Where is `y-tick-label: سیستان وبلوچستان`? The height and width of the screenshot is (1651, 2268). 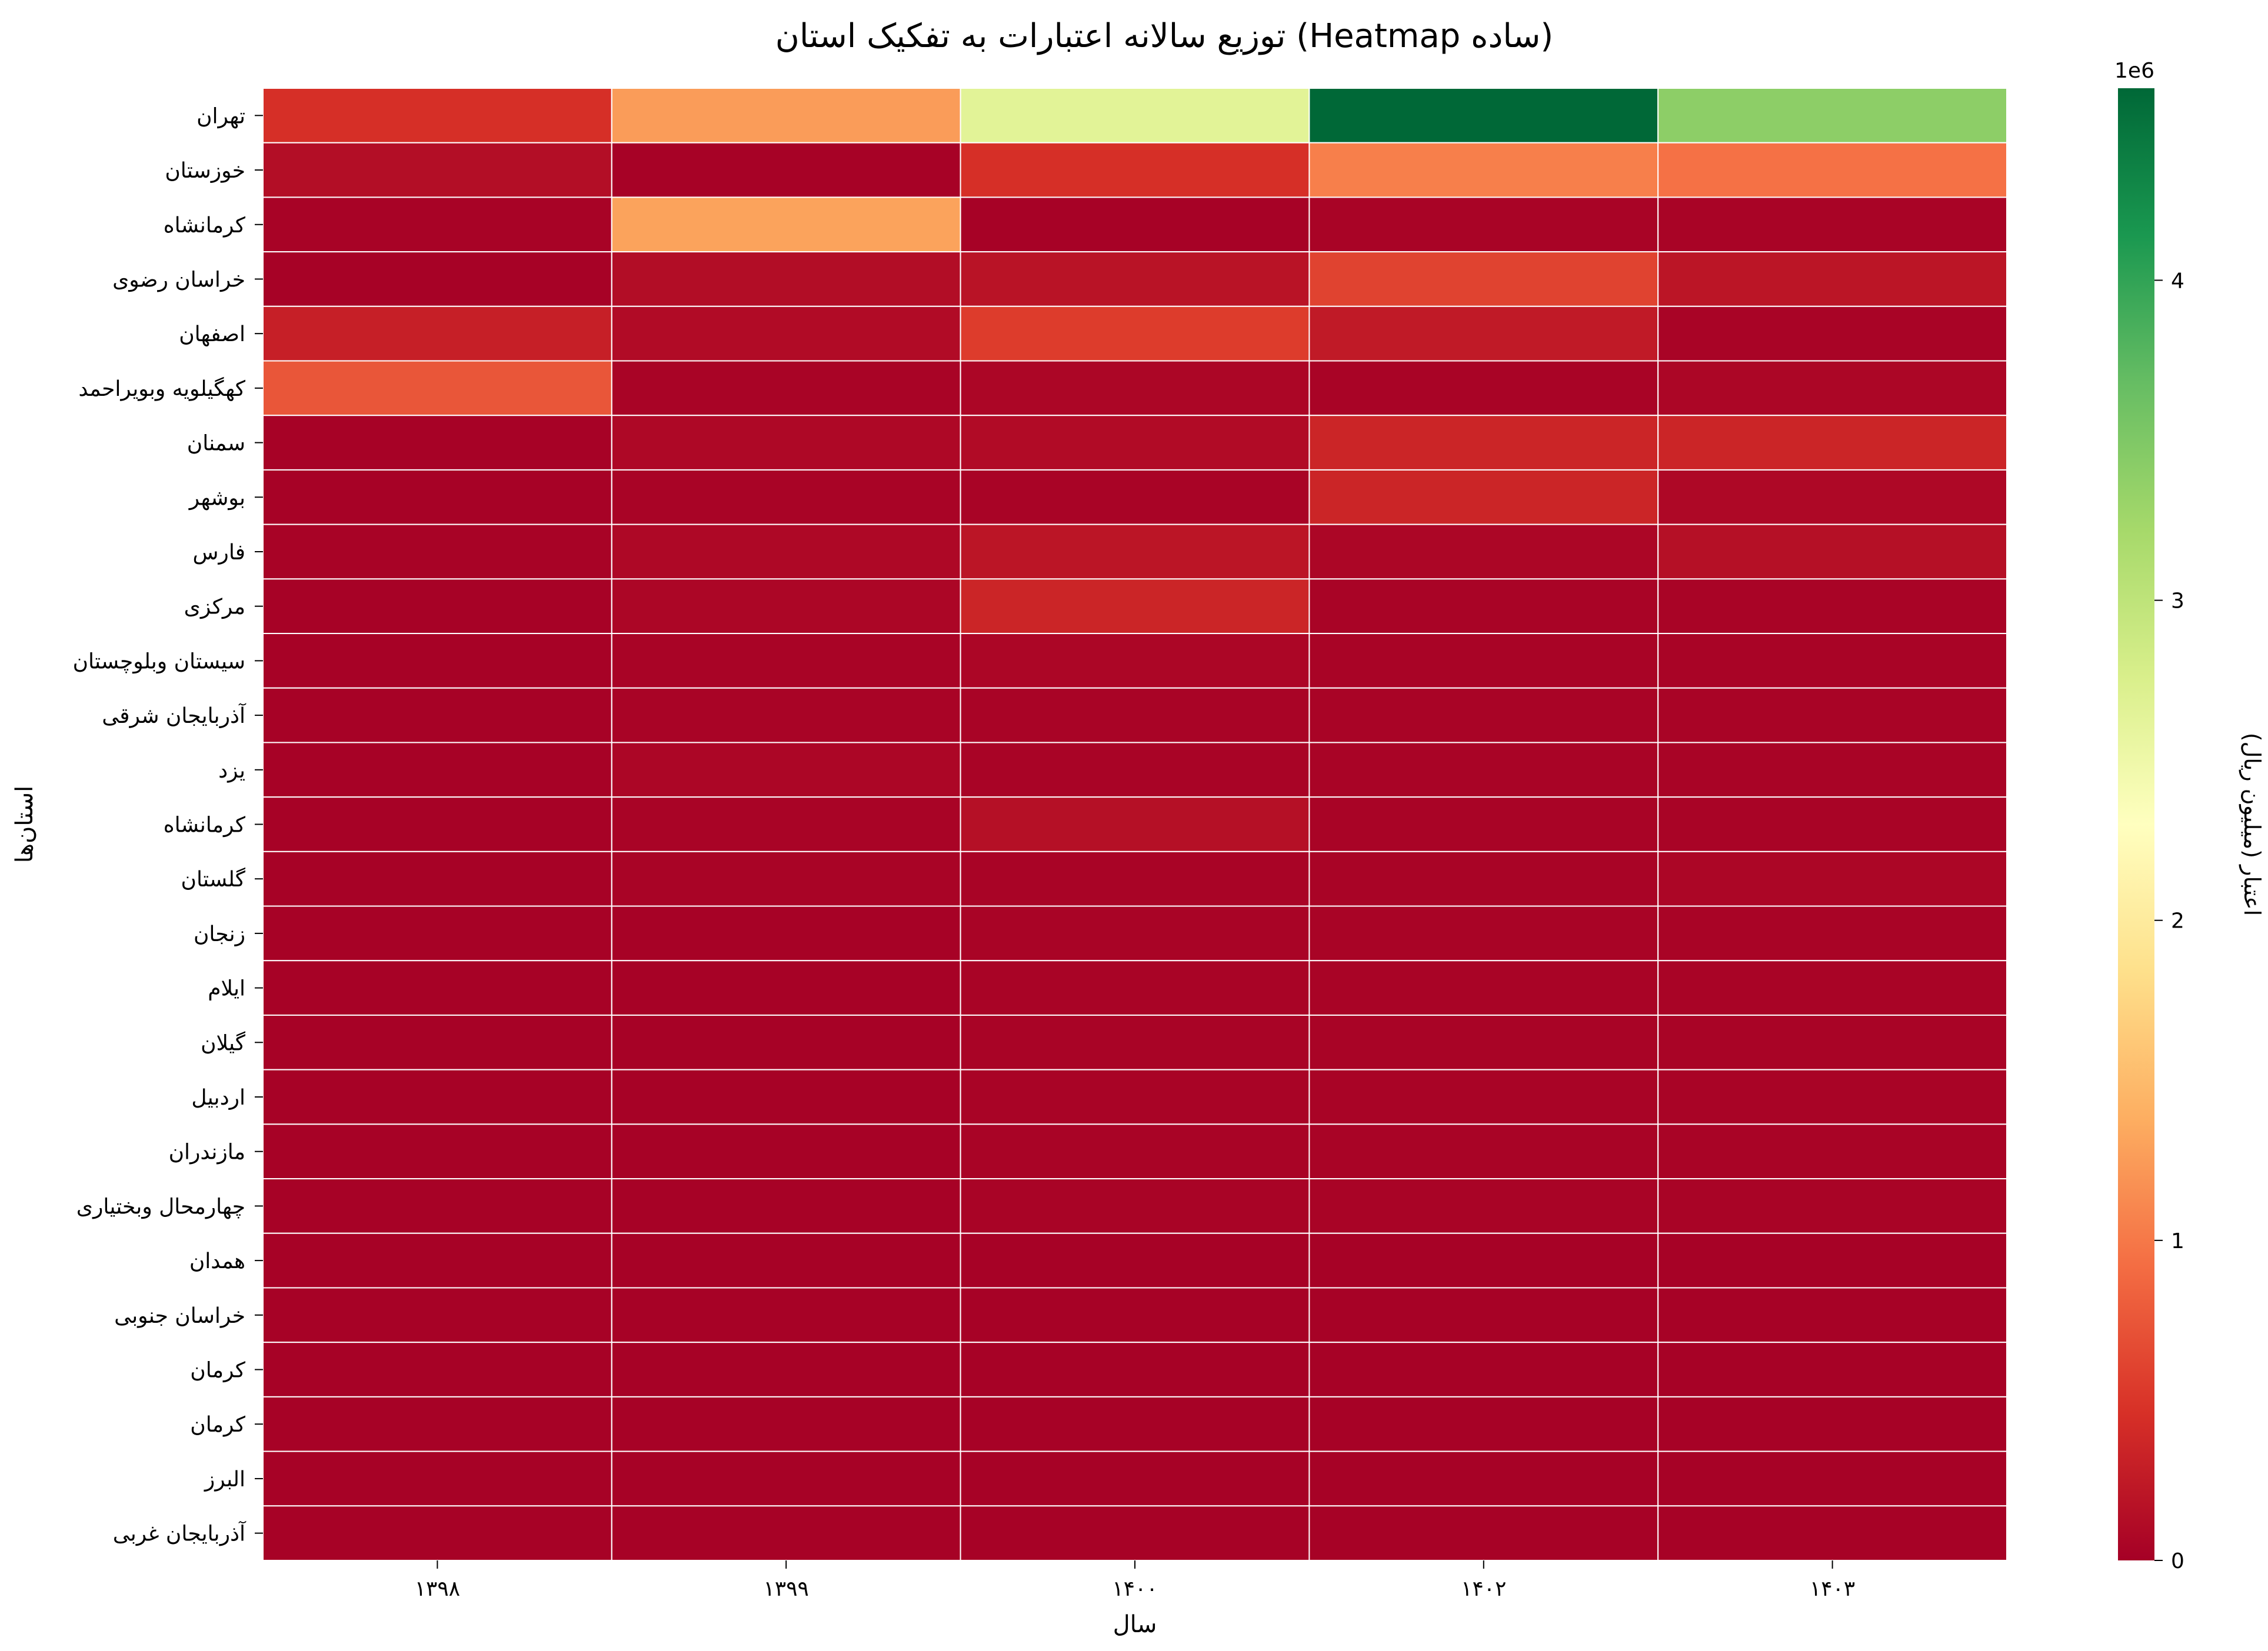
y-tick-label: سیستان وبلوچستان is located at coordinates (159, 661).